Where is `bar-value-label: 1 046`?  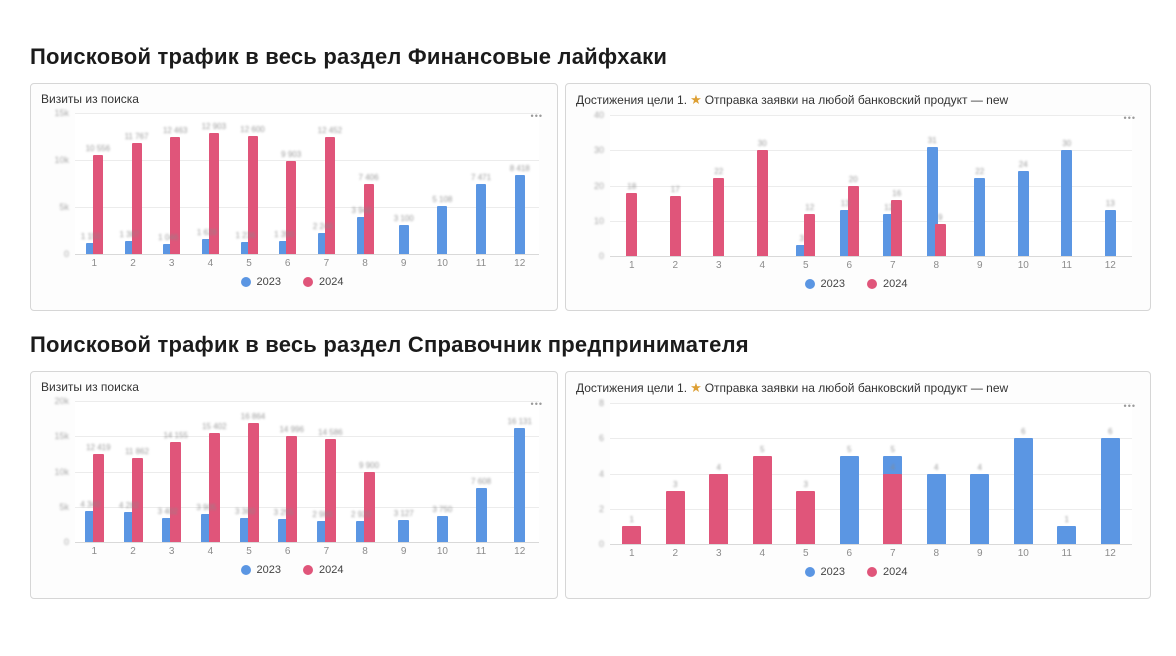
bar-value-label: 1 046 is located at coordinates (168, 238).